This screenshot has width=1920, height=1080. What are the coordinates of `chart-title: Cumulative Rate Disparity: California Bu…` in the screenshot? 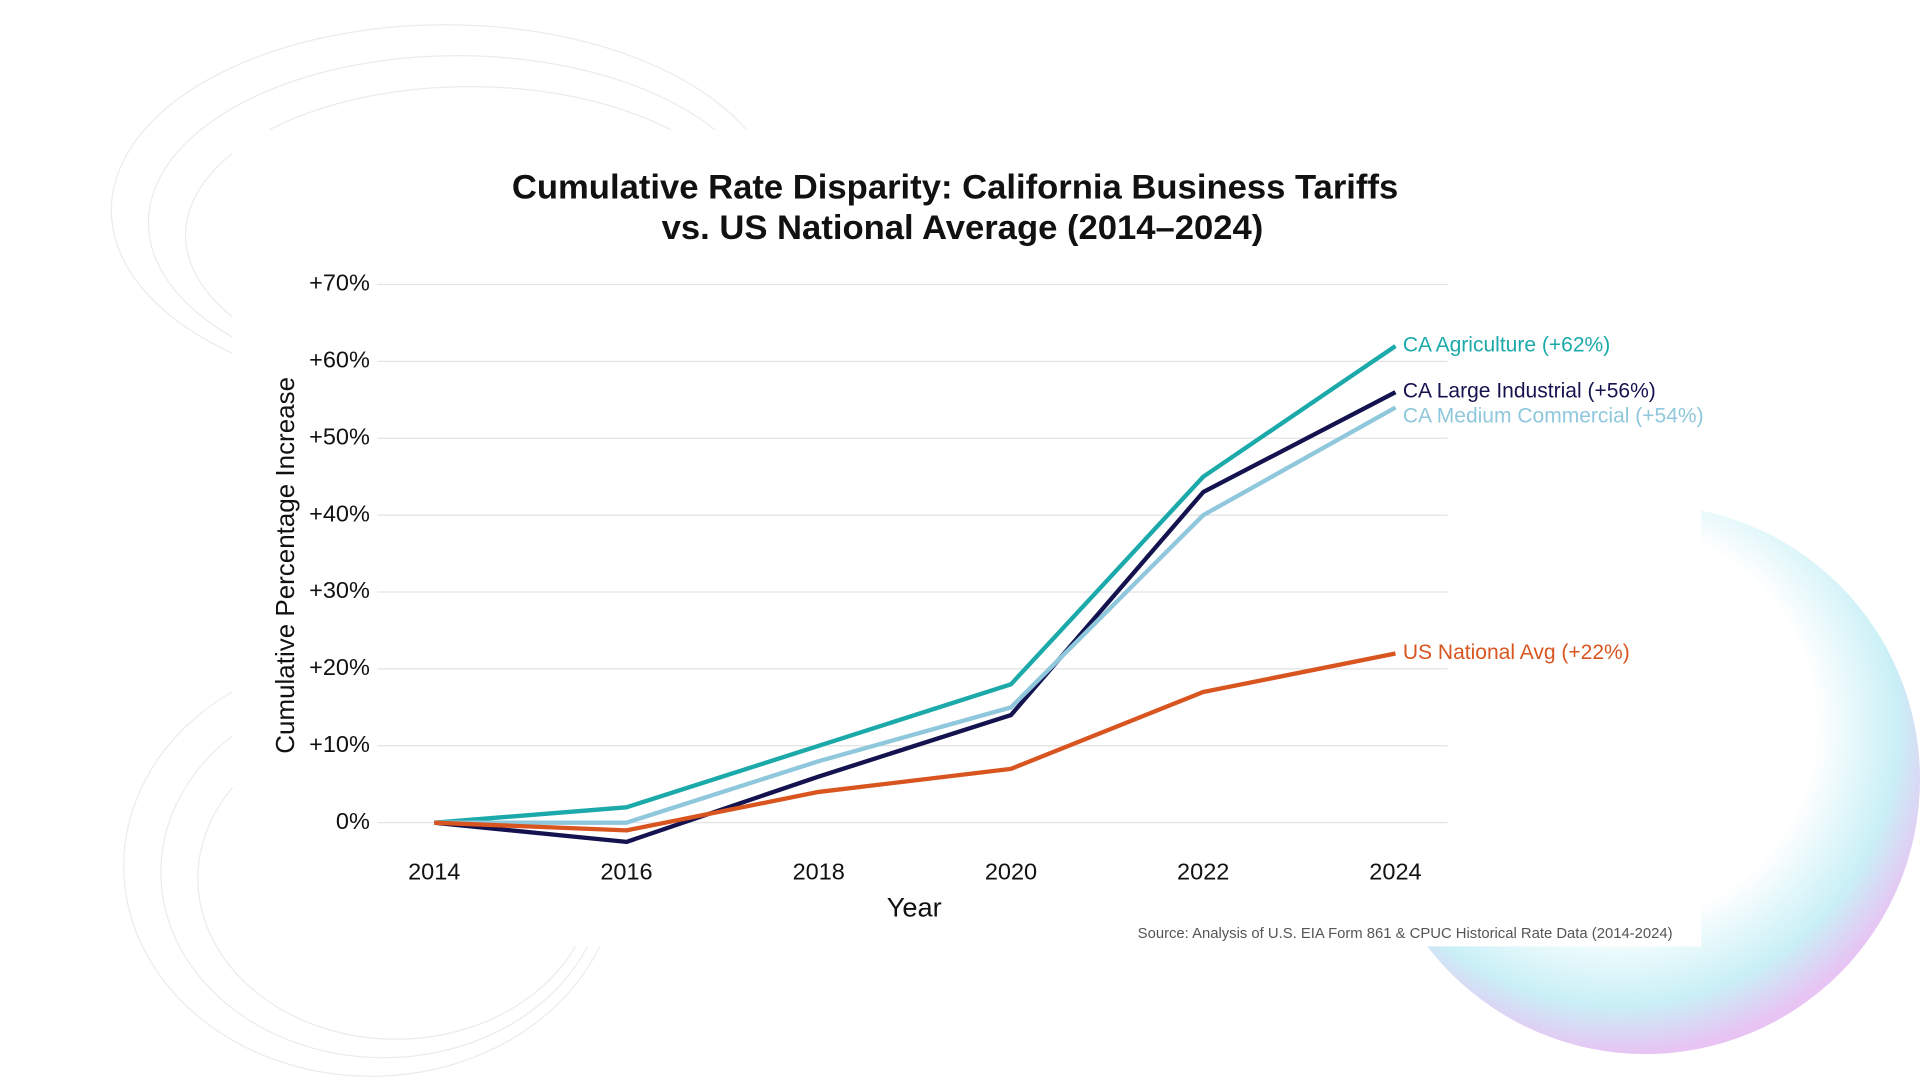 It's located at (955, 187).